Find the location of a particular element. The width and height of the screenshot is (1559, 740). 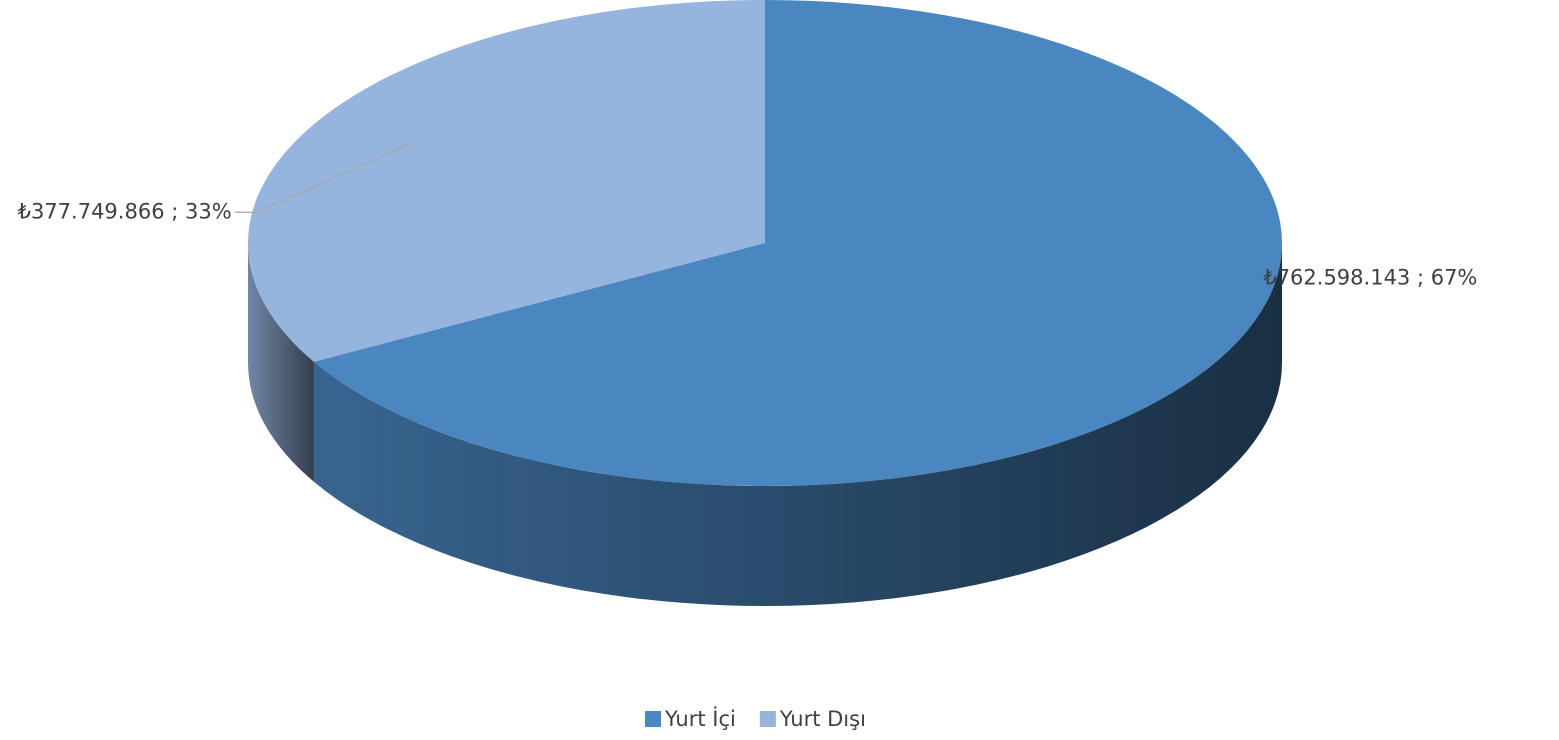

legend-label: Yurt Dışı is located at coordinates (822, 719).